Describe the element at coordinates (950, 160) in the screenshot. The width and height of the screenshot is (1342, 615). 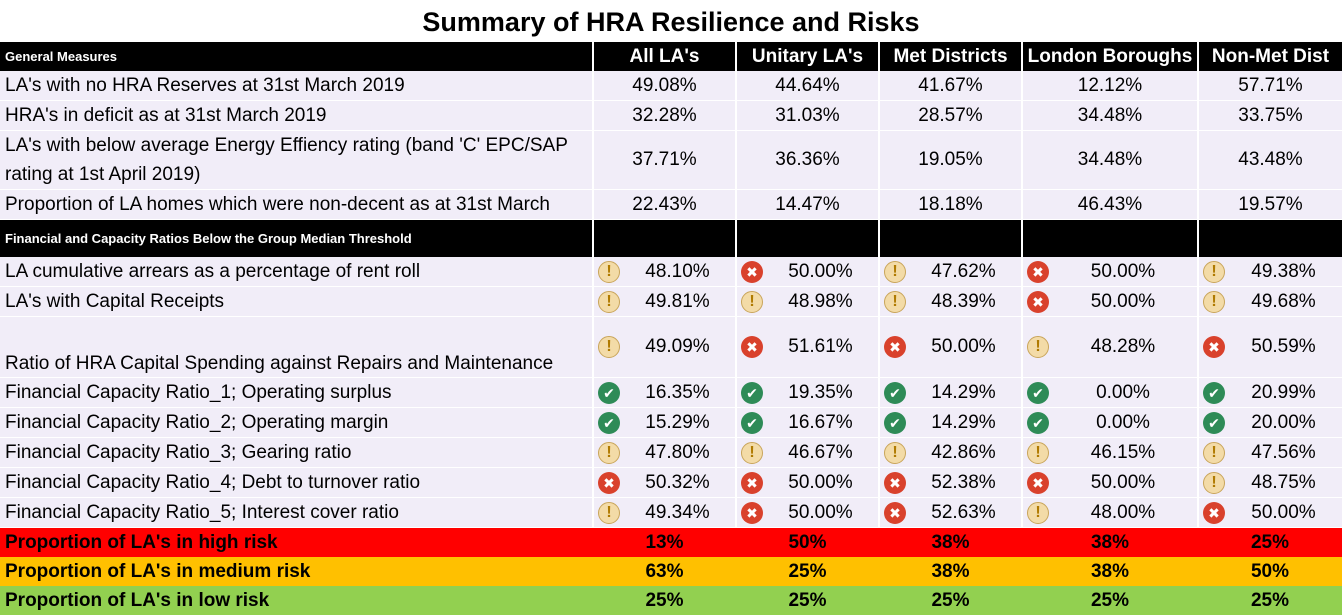
I see `value-cell-met: 19.05%` at that location.